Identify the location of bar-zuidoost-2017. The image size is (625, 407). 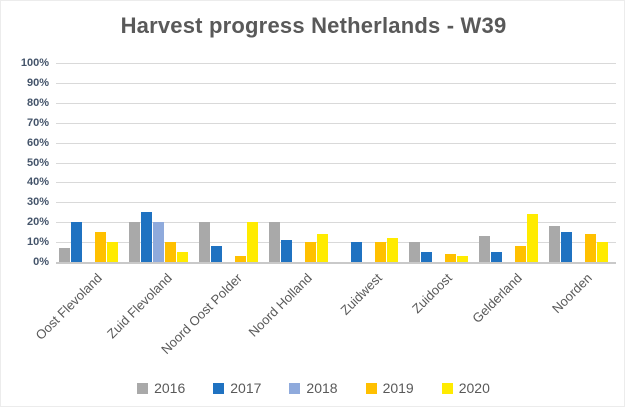
(426, 257).